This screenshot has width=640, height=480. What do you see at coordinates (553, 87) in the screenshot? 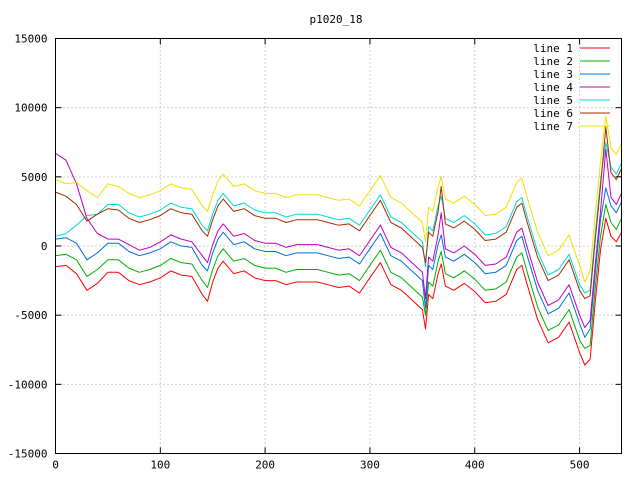
I see `legend-label: line 4` at bounding box center [553, 87].